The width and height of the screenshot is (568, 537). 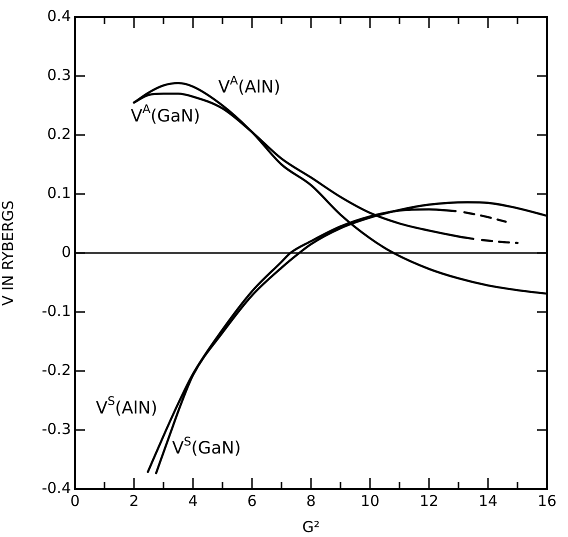 I want to click on y-tick-label: 0.1, so click(x=59, y=193).